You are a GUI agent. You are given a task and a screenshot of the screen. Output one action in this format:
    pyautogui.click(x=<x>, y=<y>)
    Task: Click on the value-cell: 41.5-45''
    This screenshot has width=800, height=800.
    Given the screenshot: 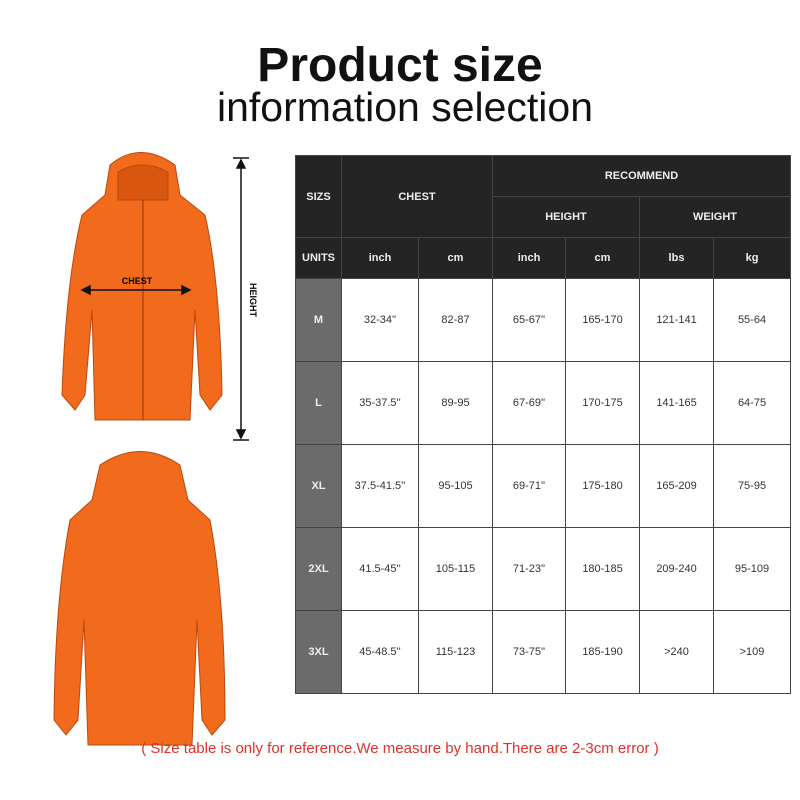 What is the action you would take?
    pyautogui.click(x=380, y=569)
    